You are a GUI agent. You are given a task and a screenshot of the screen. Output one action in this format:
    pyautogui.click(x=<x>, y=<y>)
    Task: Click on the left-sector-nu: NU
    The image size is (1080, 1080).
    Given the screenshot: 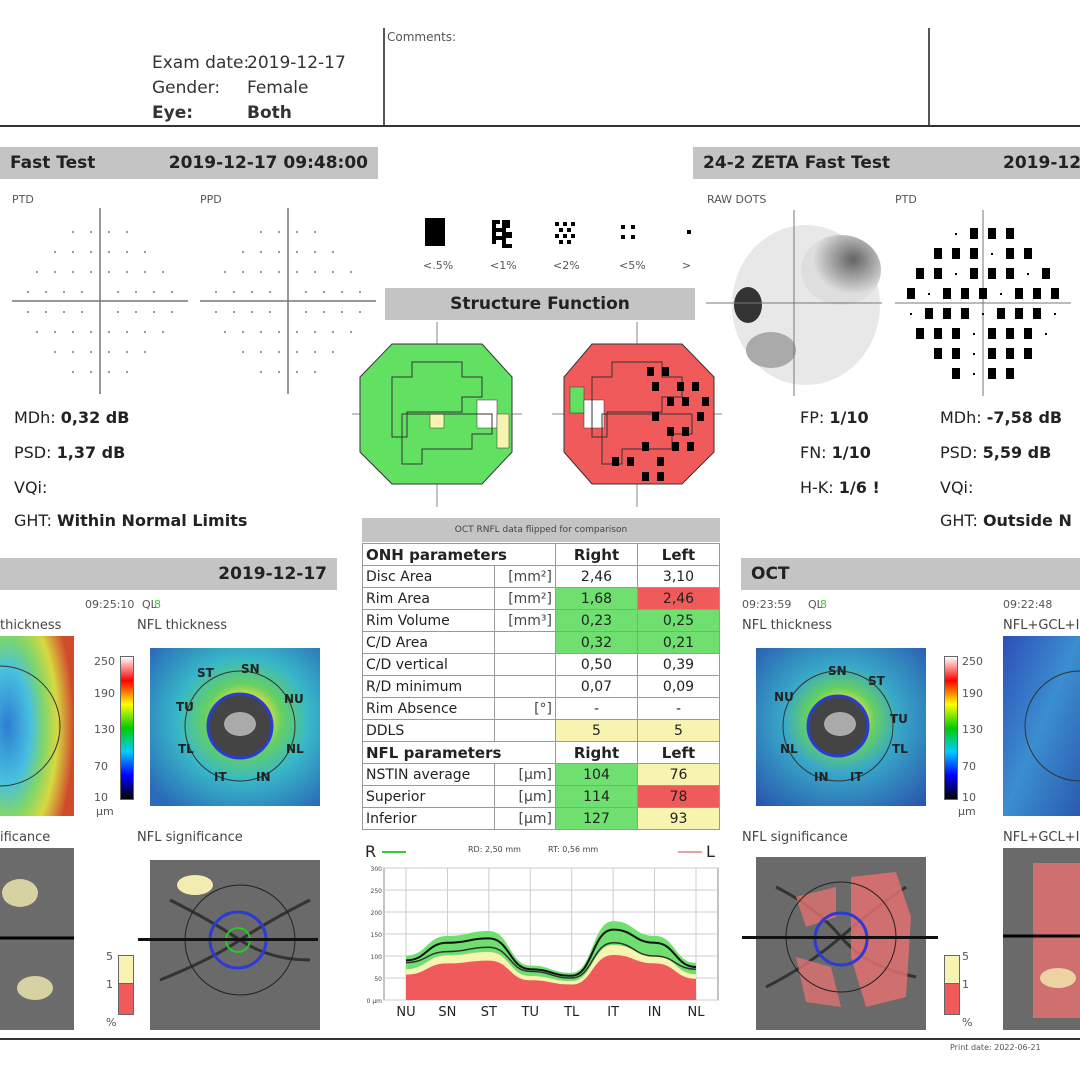 What is the action you would take?
    pyautogui.click(x=294, y=699)
    